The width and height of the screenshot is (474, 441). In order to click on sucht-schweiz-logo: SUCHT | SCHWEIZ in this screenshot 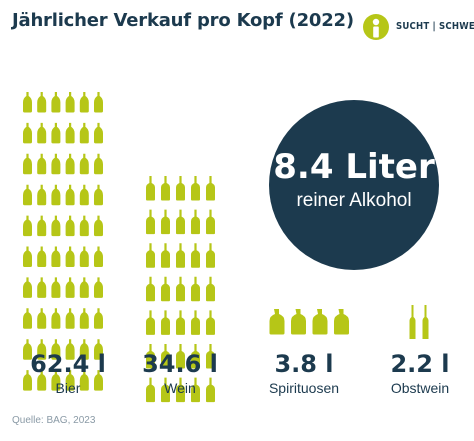, I will do `click(418, 27)`.